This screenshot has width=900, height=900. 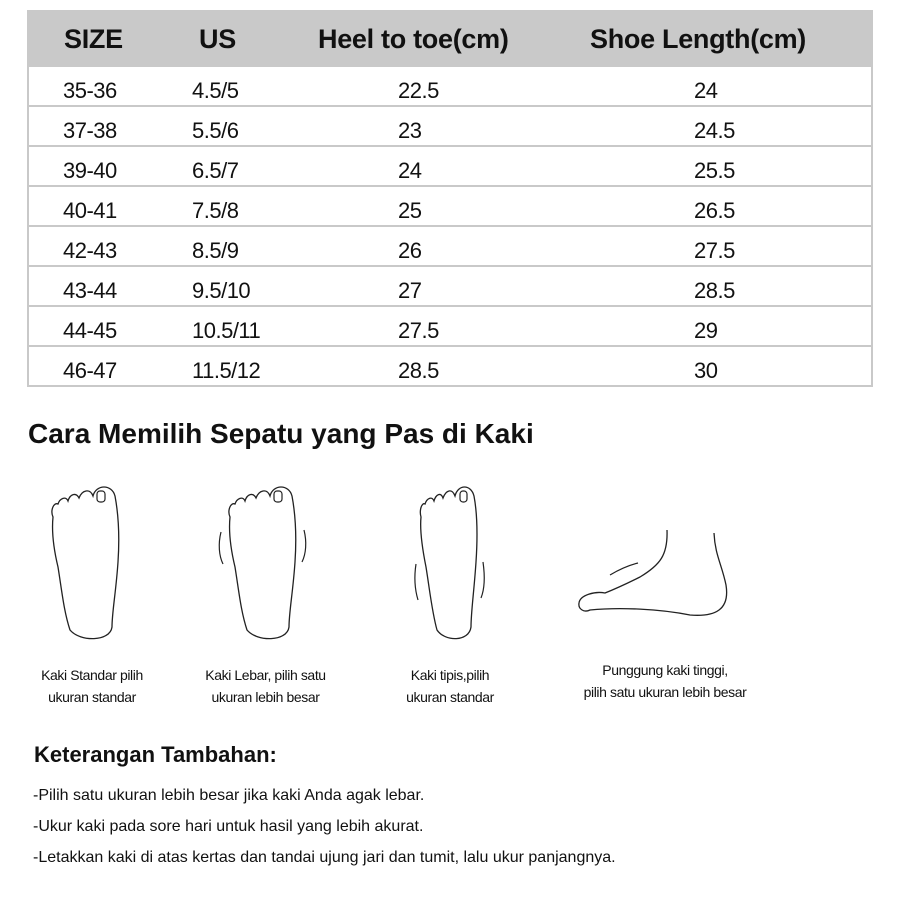 What do you see at coordinates (226, 330) in the screenshot?
I see `cell-us: 10.5/11` at bounding box center [226, 330].